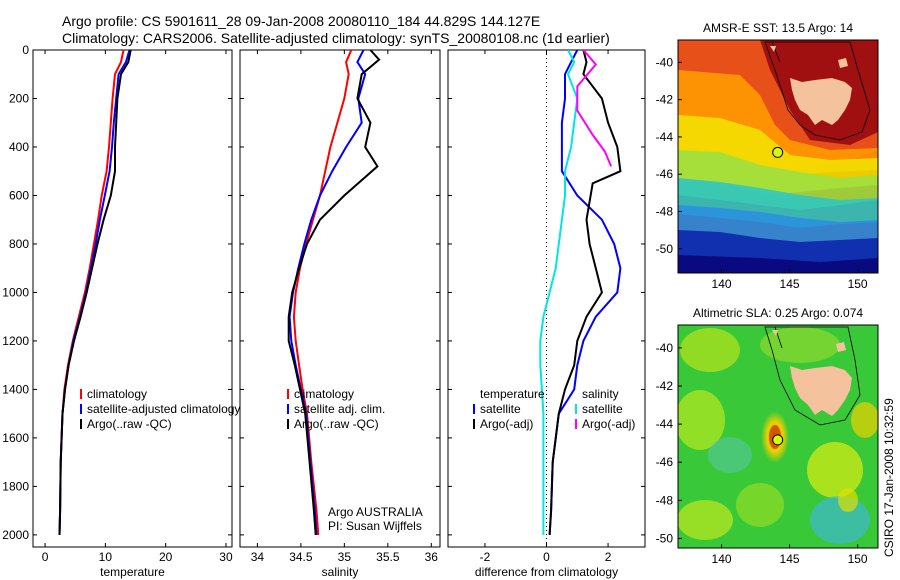 The image size is (900, 580). Describe the element at coordinates (546, 572) in the screenshot. I see `x-axis-label: difference from climatology` at that location.